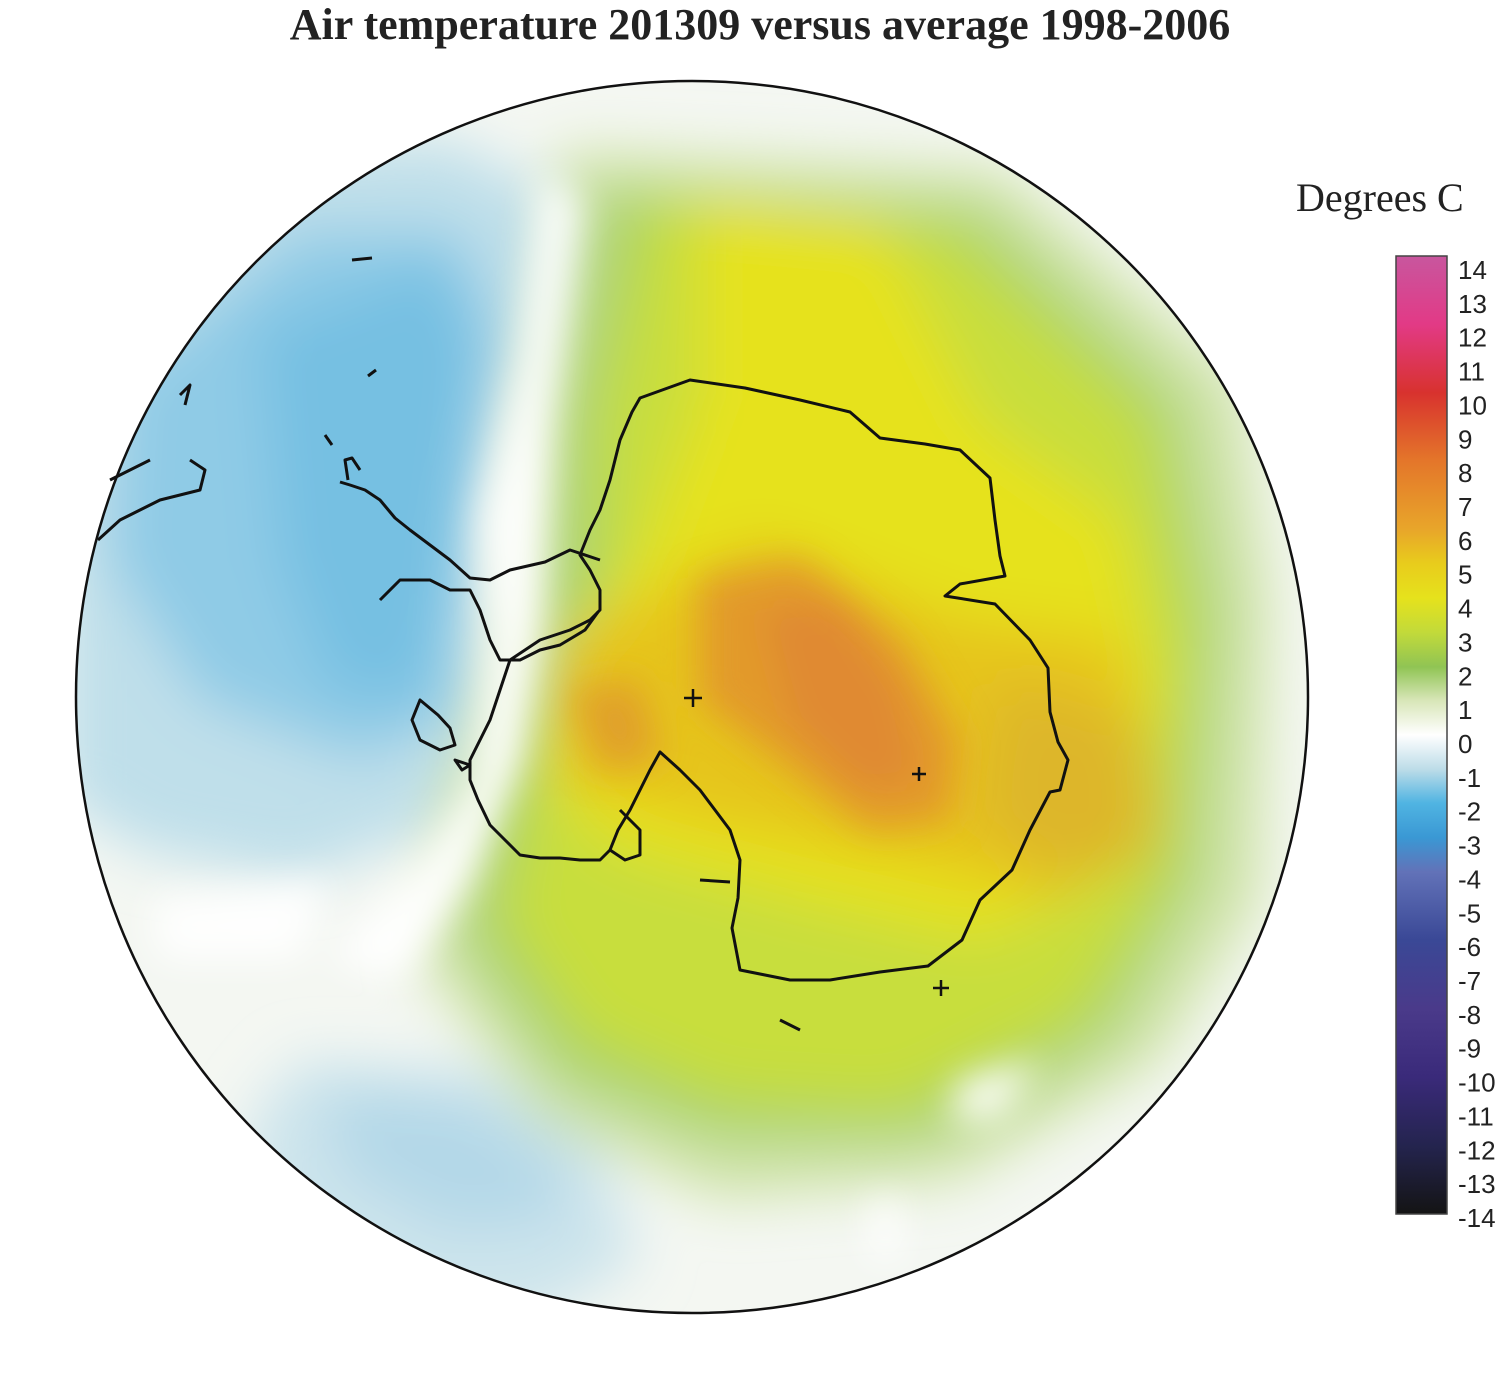 Image resolution: width=1500 pixels, height=1379 pixels. I want to click on colorbar-tick-label: -10, so click(1477, 1083).